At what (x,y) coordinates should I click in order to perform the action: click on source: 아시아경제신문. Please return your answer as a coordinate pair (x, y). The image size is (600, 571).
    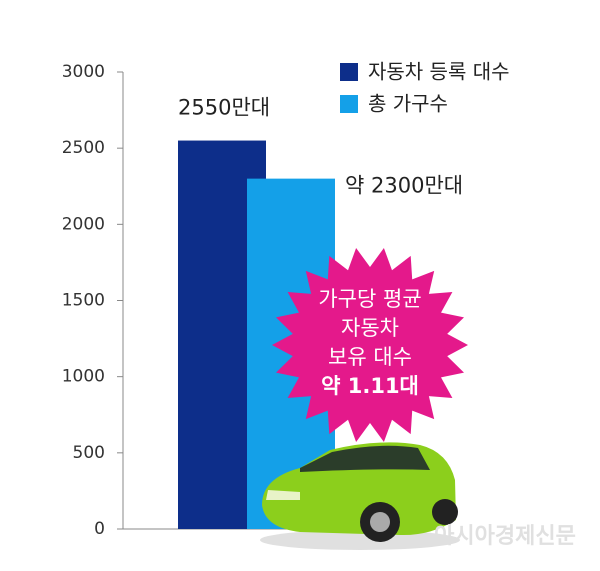
    Looking at the image, I should click on (505, 536).